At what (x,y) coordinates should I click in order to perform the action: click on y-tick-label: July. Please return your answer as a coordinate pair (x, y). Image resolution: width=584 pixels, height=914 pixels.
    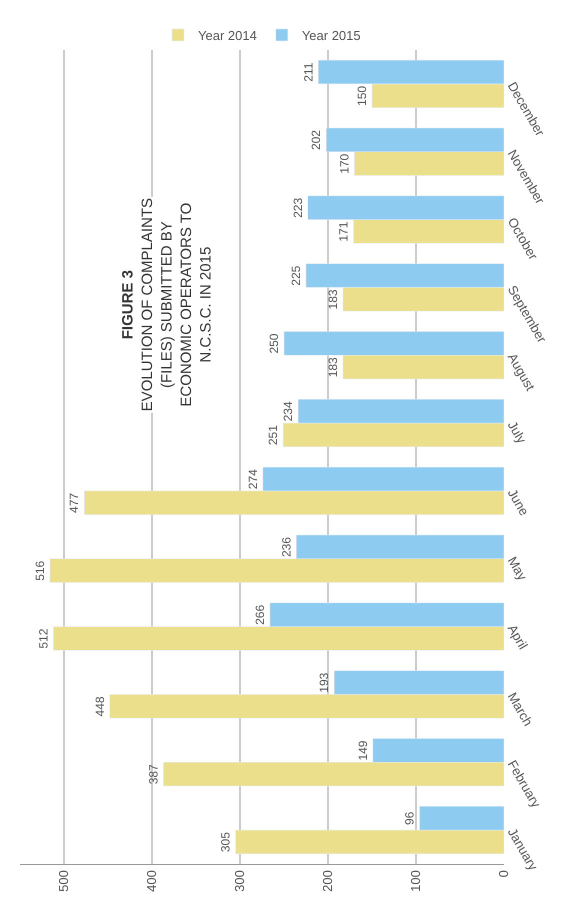
    Looking at the image, I should click on (517, 432).